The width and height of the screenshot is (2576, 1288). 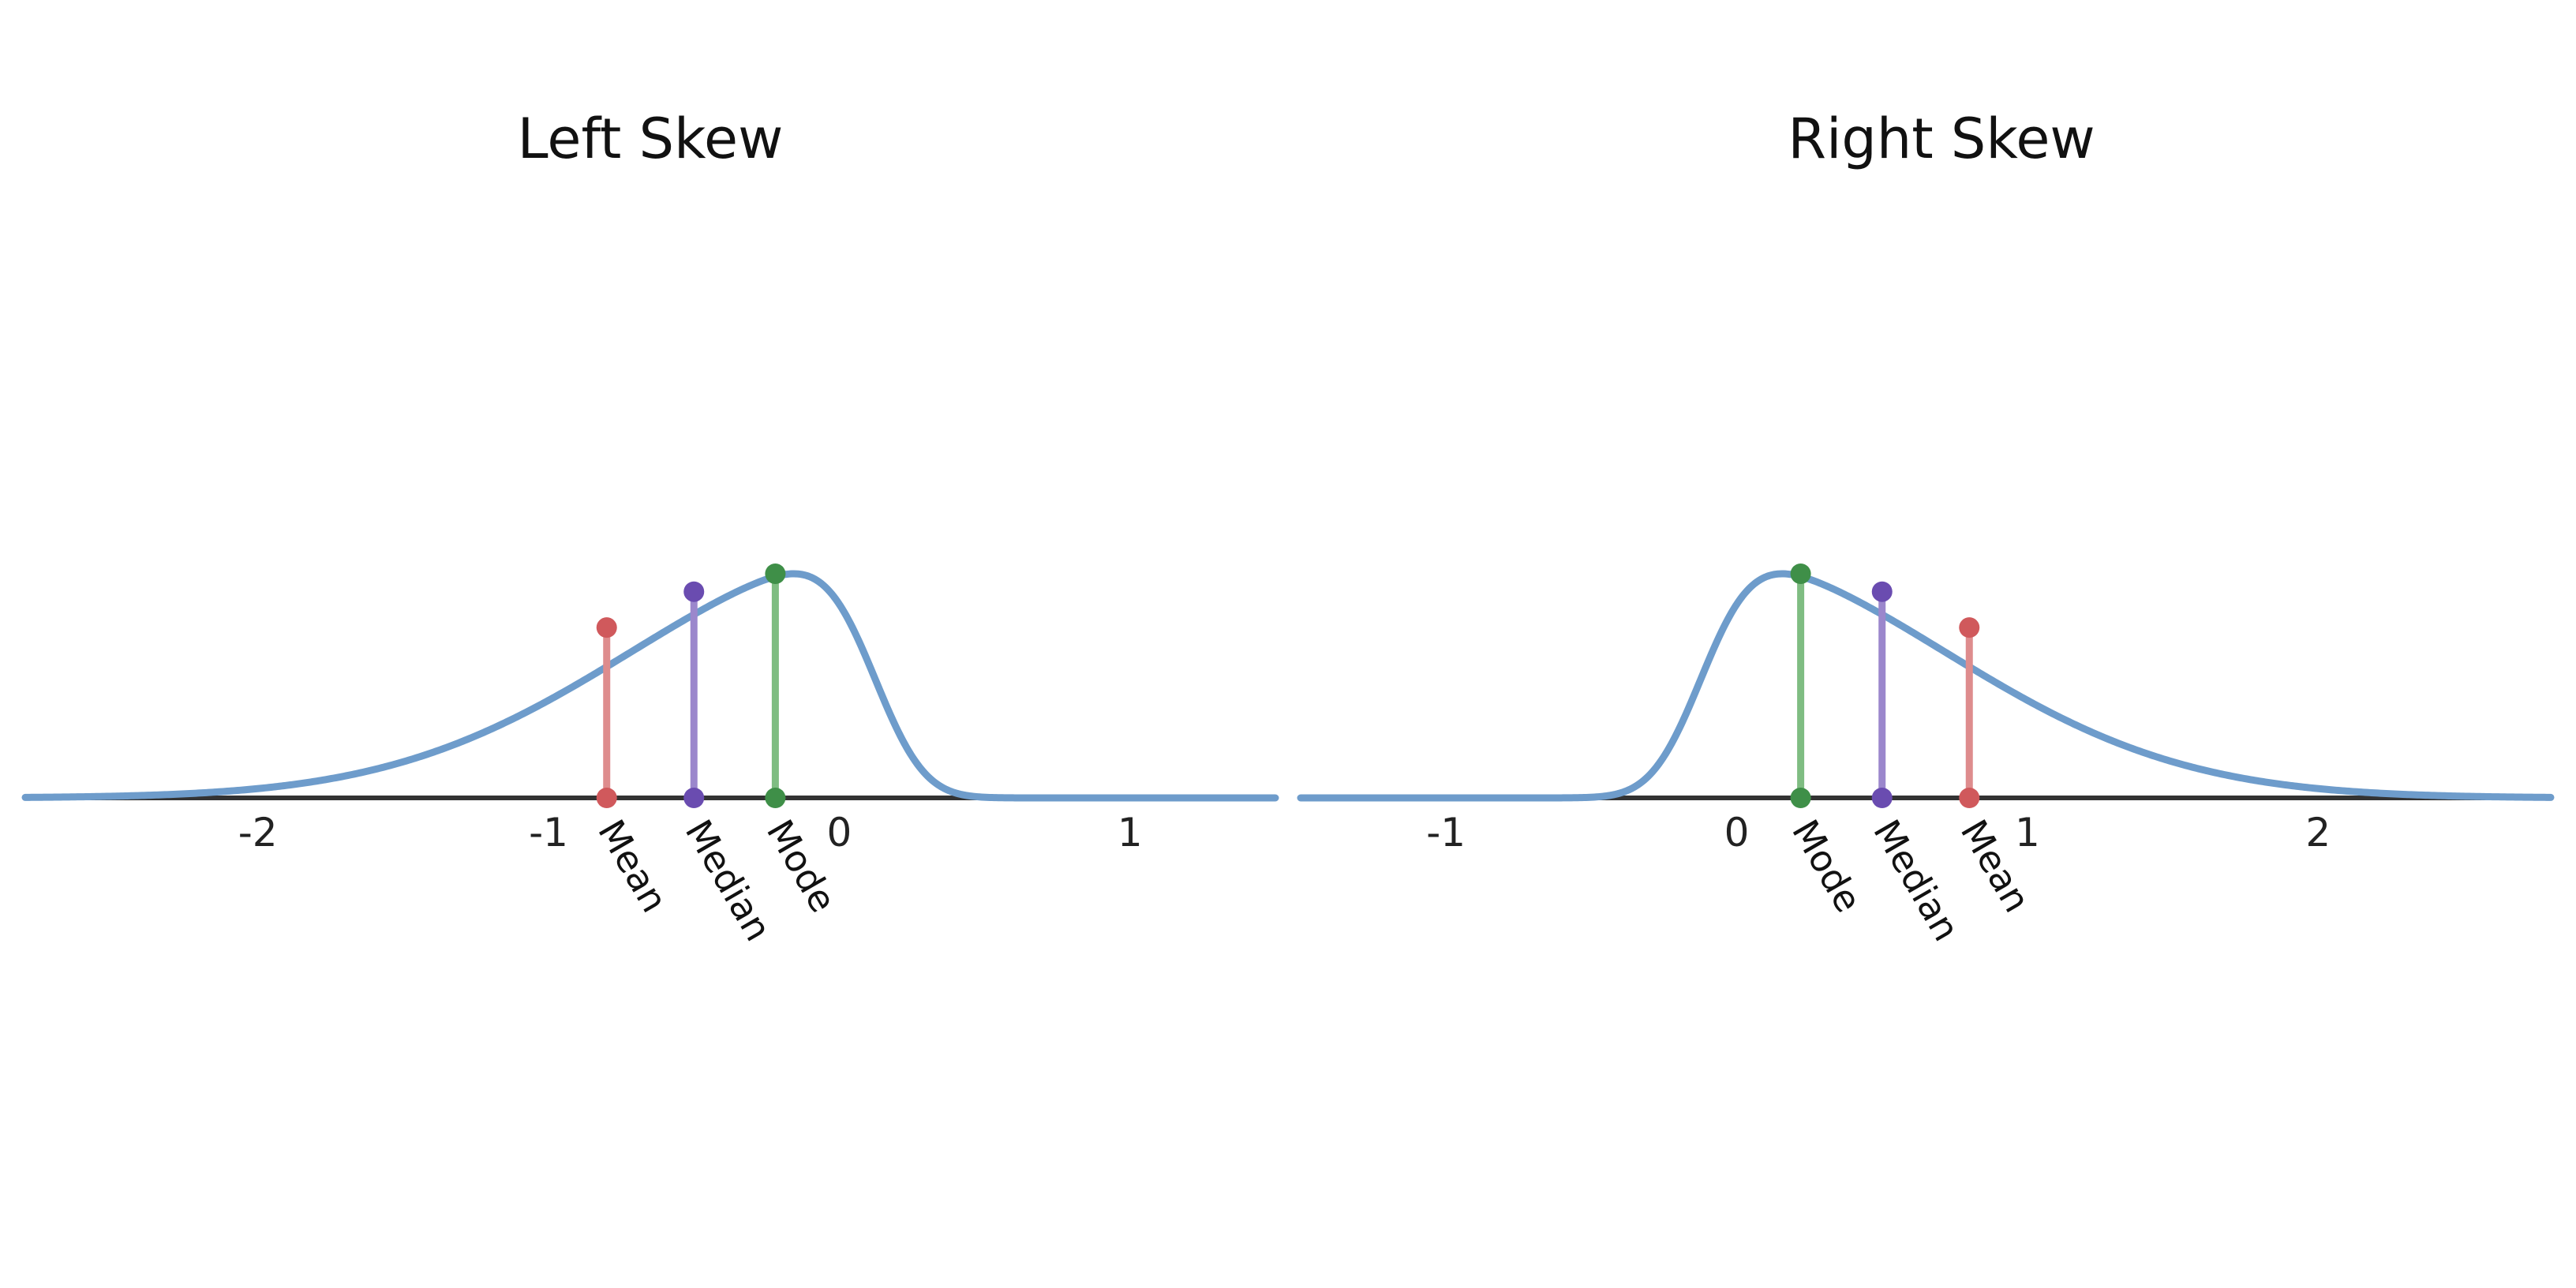 I want to click on right-skew-mean-base-point, so click(x=1969, y=798).